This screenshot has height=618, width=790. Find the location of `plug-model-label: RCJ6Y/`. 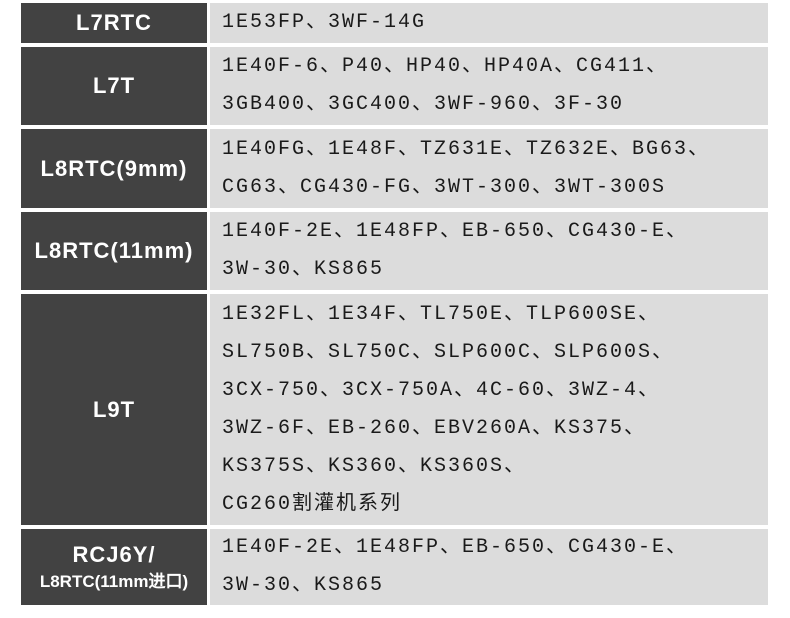

plug-model-label: RCJ6Y/ is located at coordinates (114, 554).